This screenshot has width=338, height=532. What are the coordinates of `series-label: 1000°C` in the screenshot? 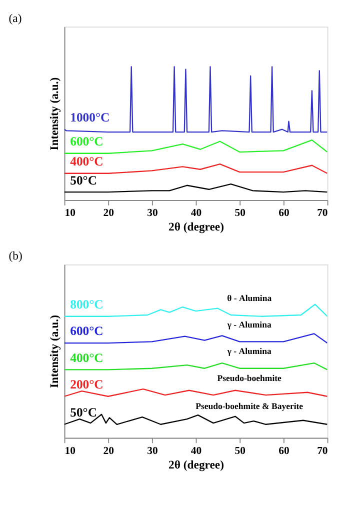 It's located at (90, 117).